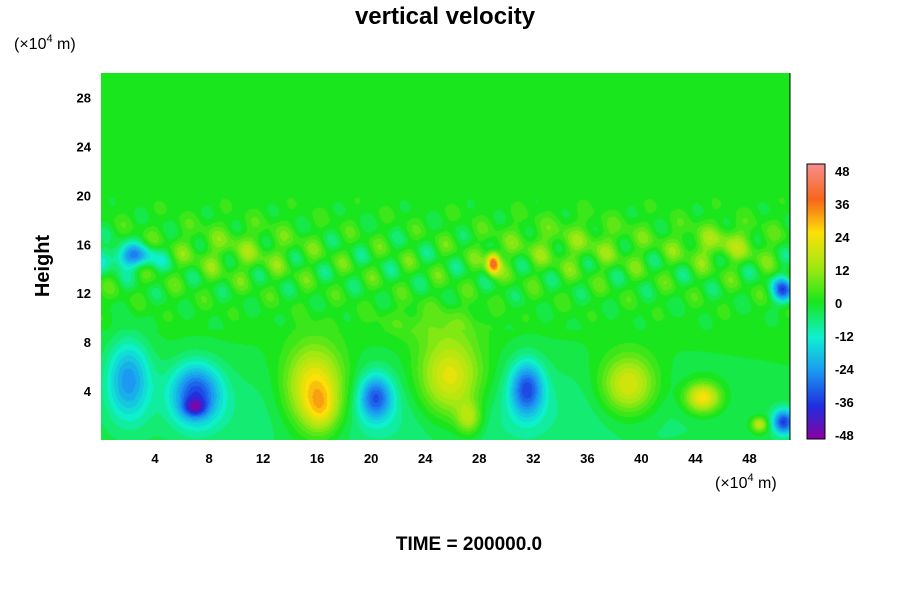 The width and height of the screenshot is (900, 600). I want to click on y-tick-labels: 4 8 12 16 20 24 28, so click(84, 244).